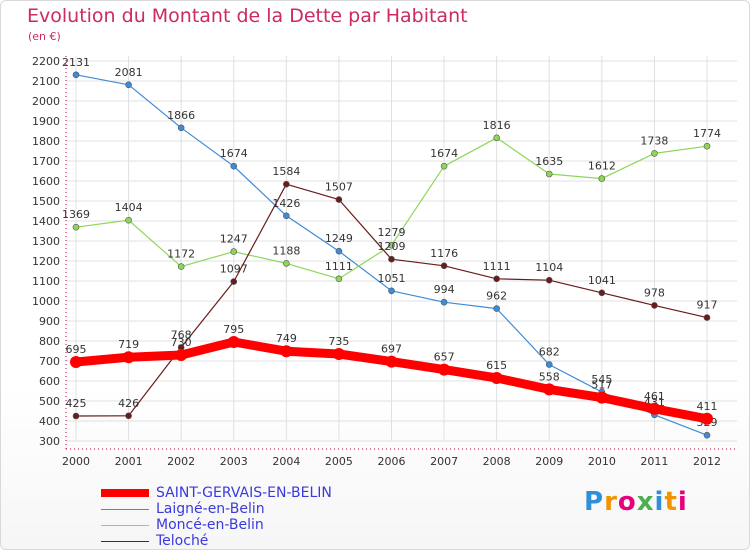  What do you see at coordinates (76, 214) in the screenshot?
I see `data-label: 1369` at bounding box center [76, 214].